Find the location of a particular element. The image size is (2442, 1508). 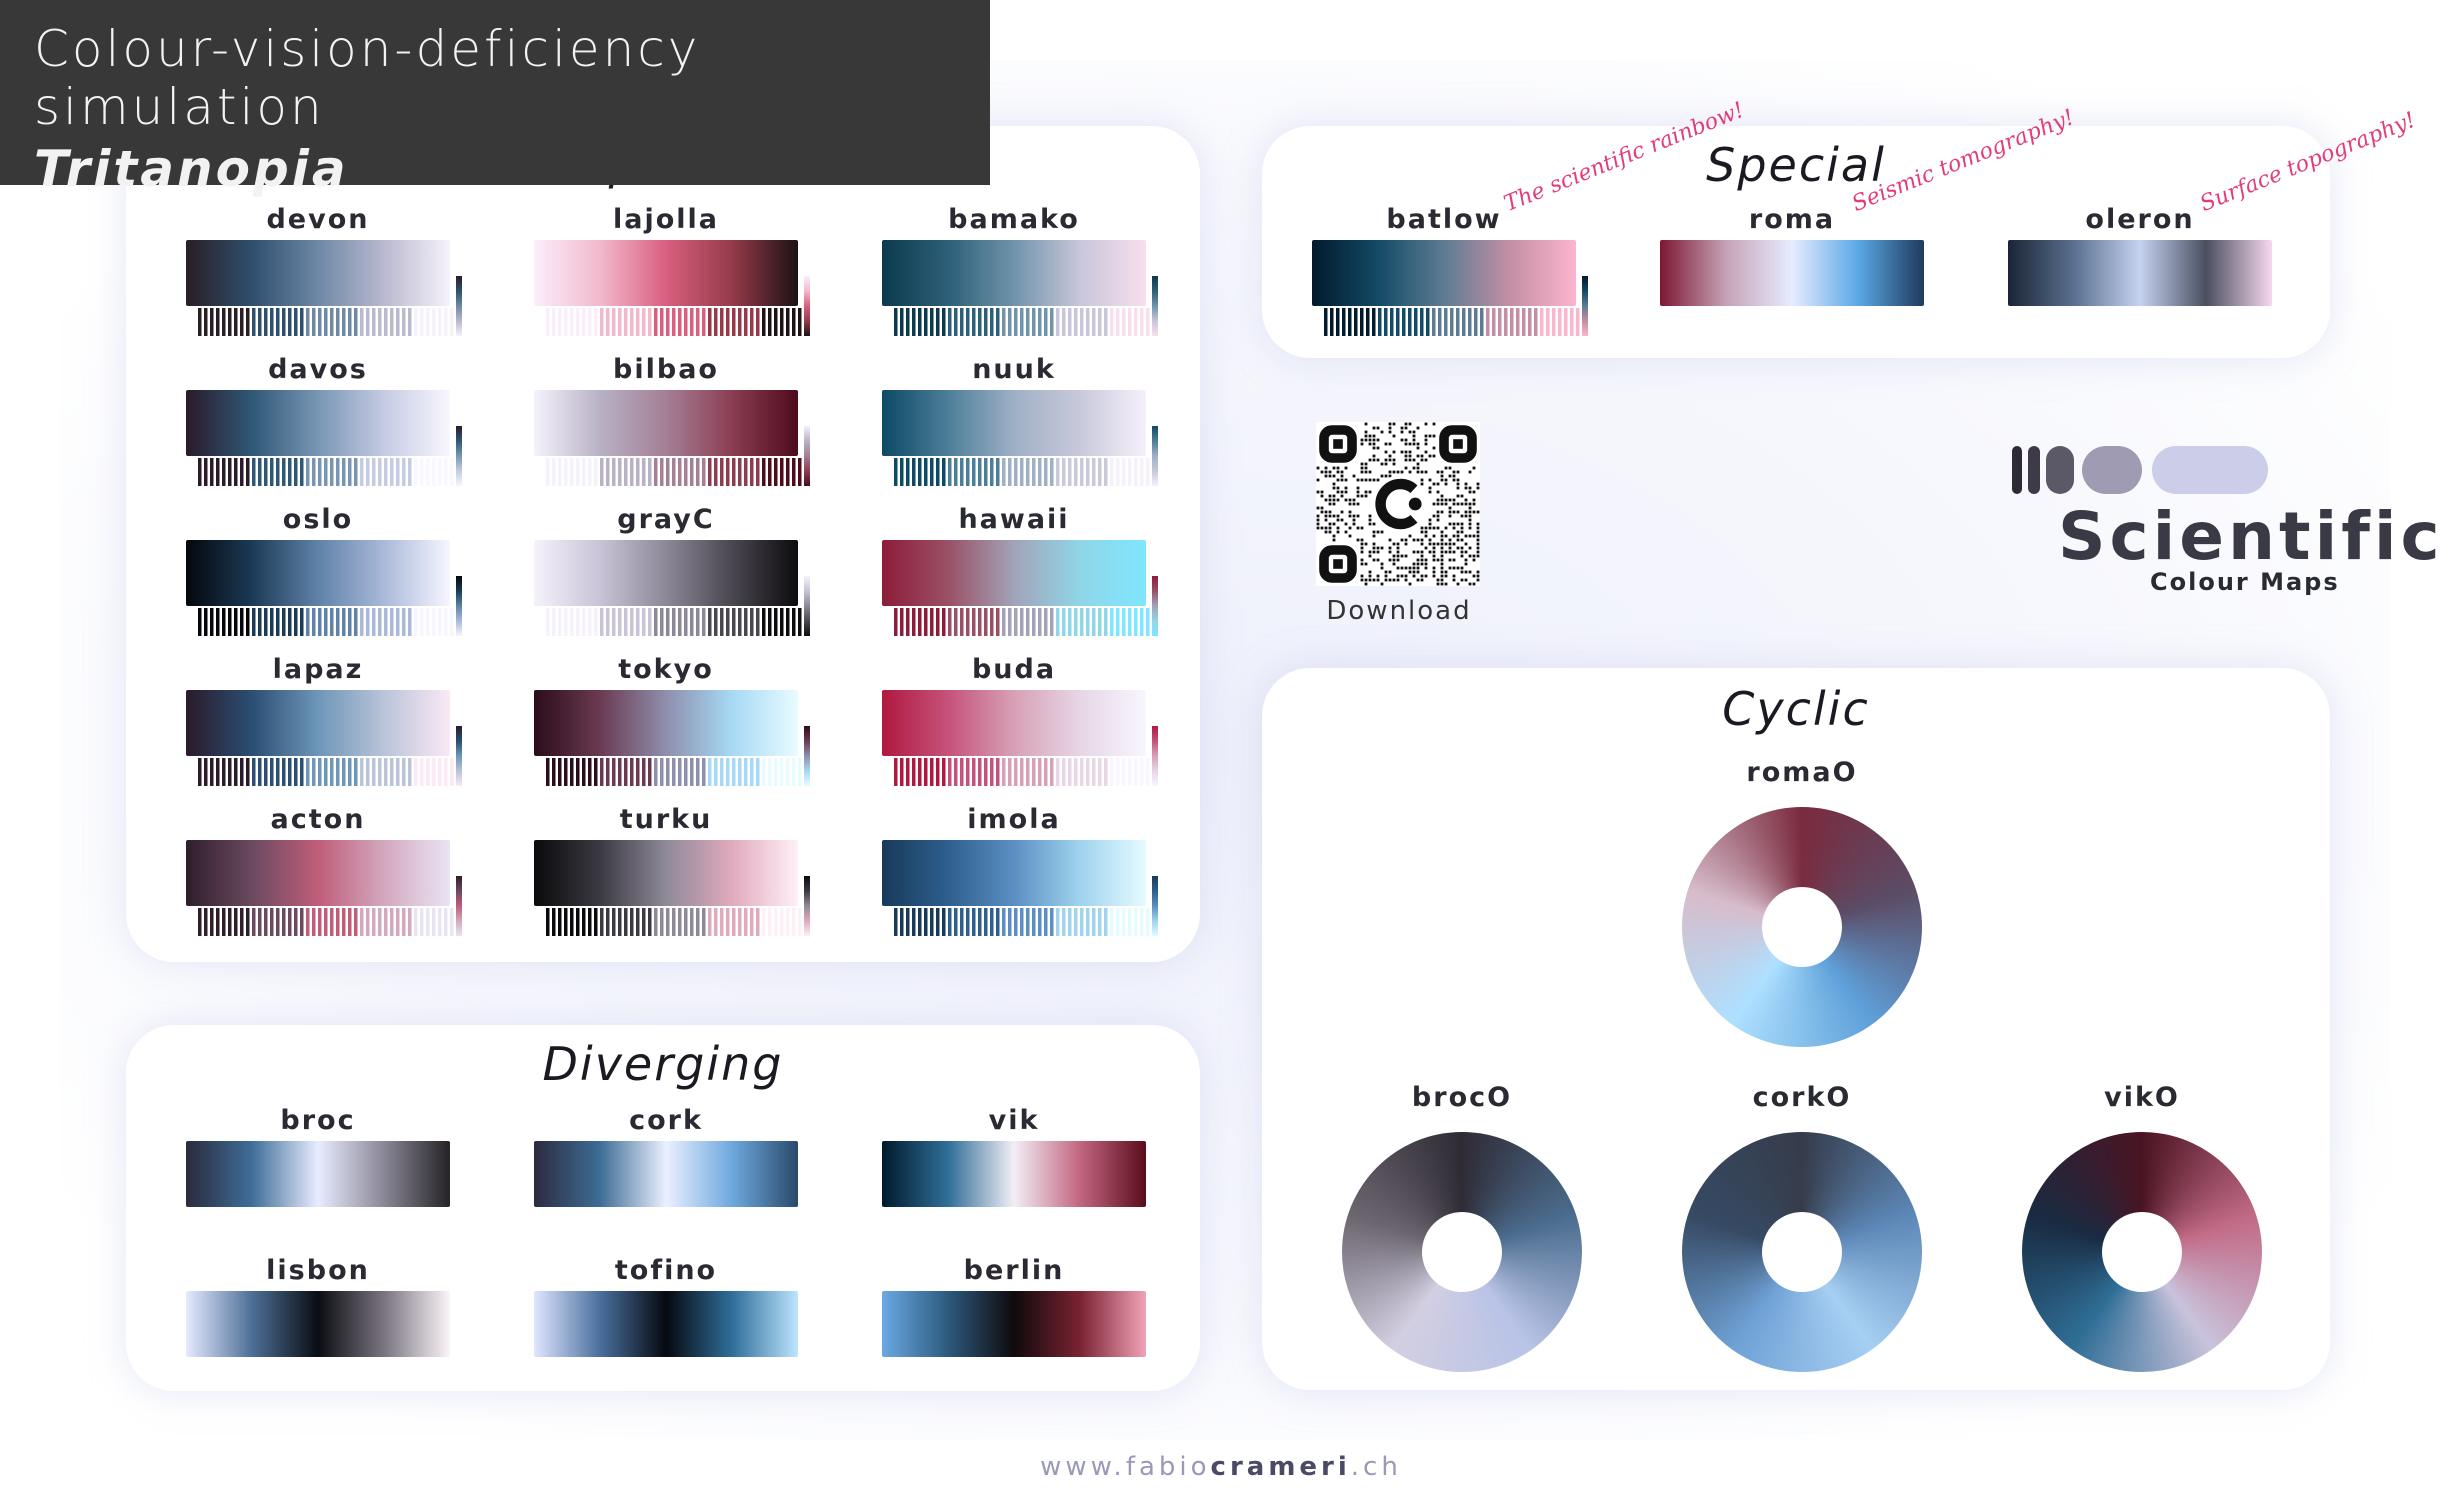

footer-bold: crameri is located at coordinates (1280, 1467).